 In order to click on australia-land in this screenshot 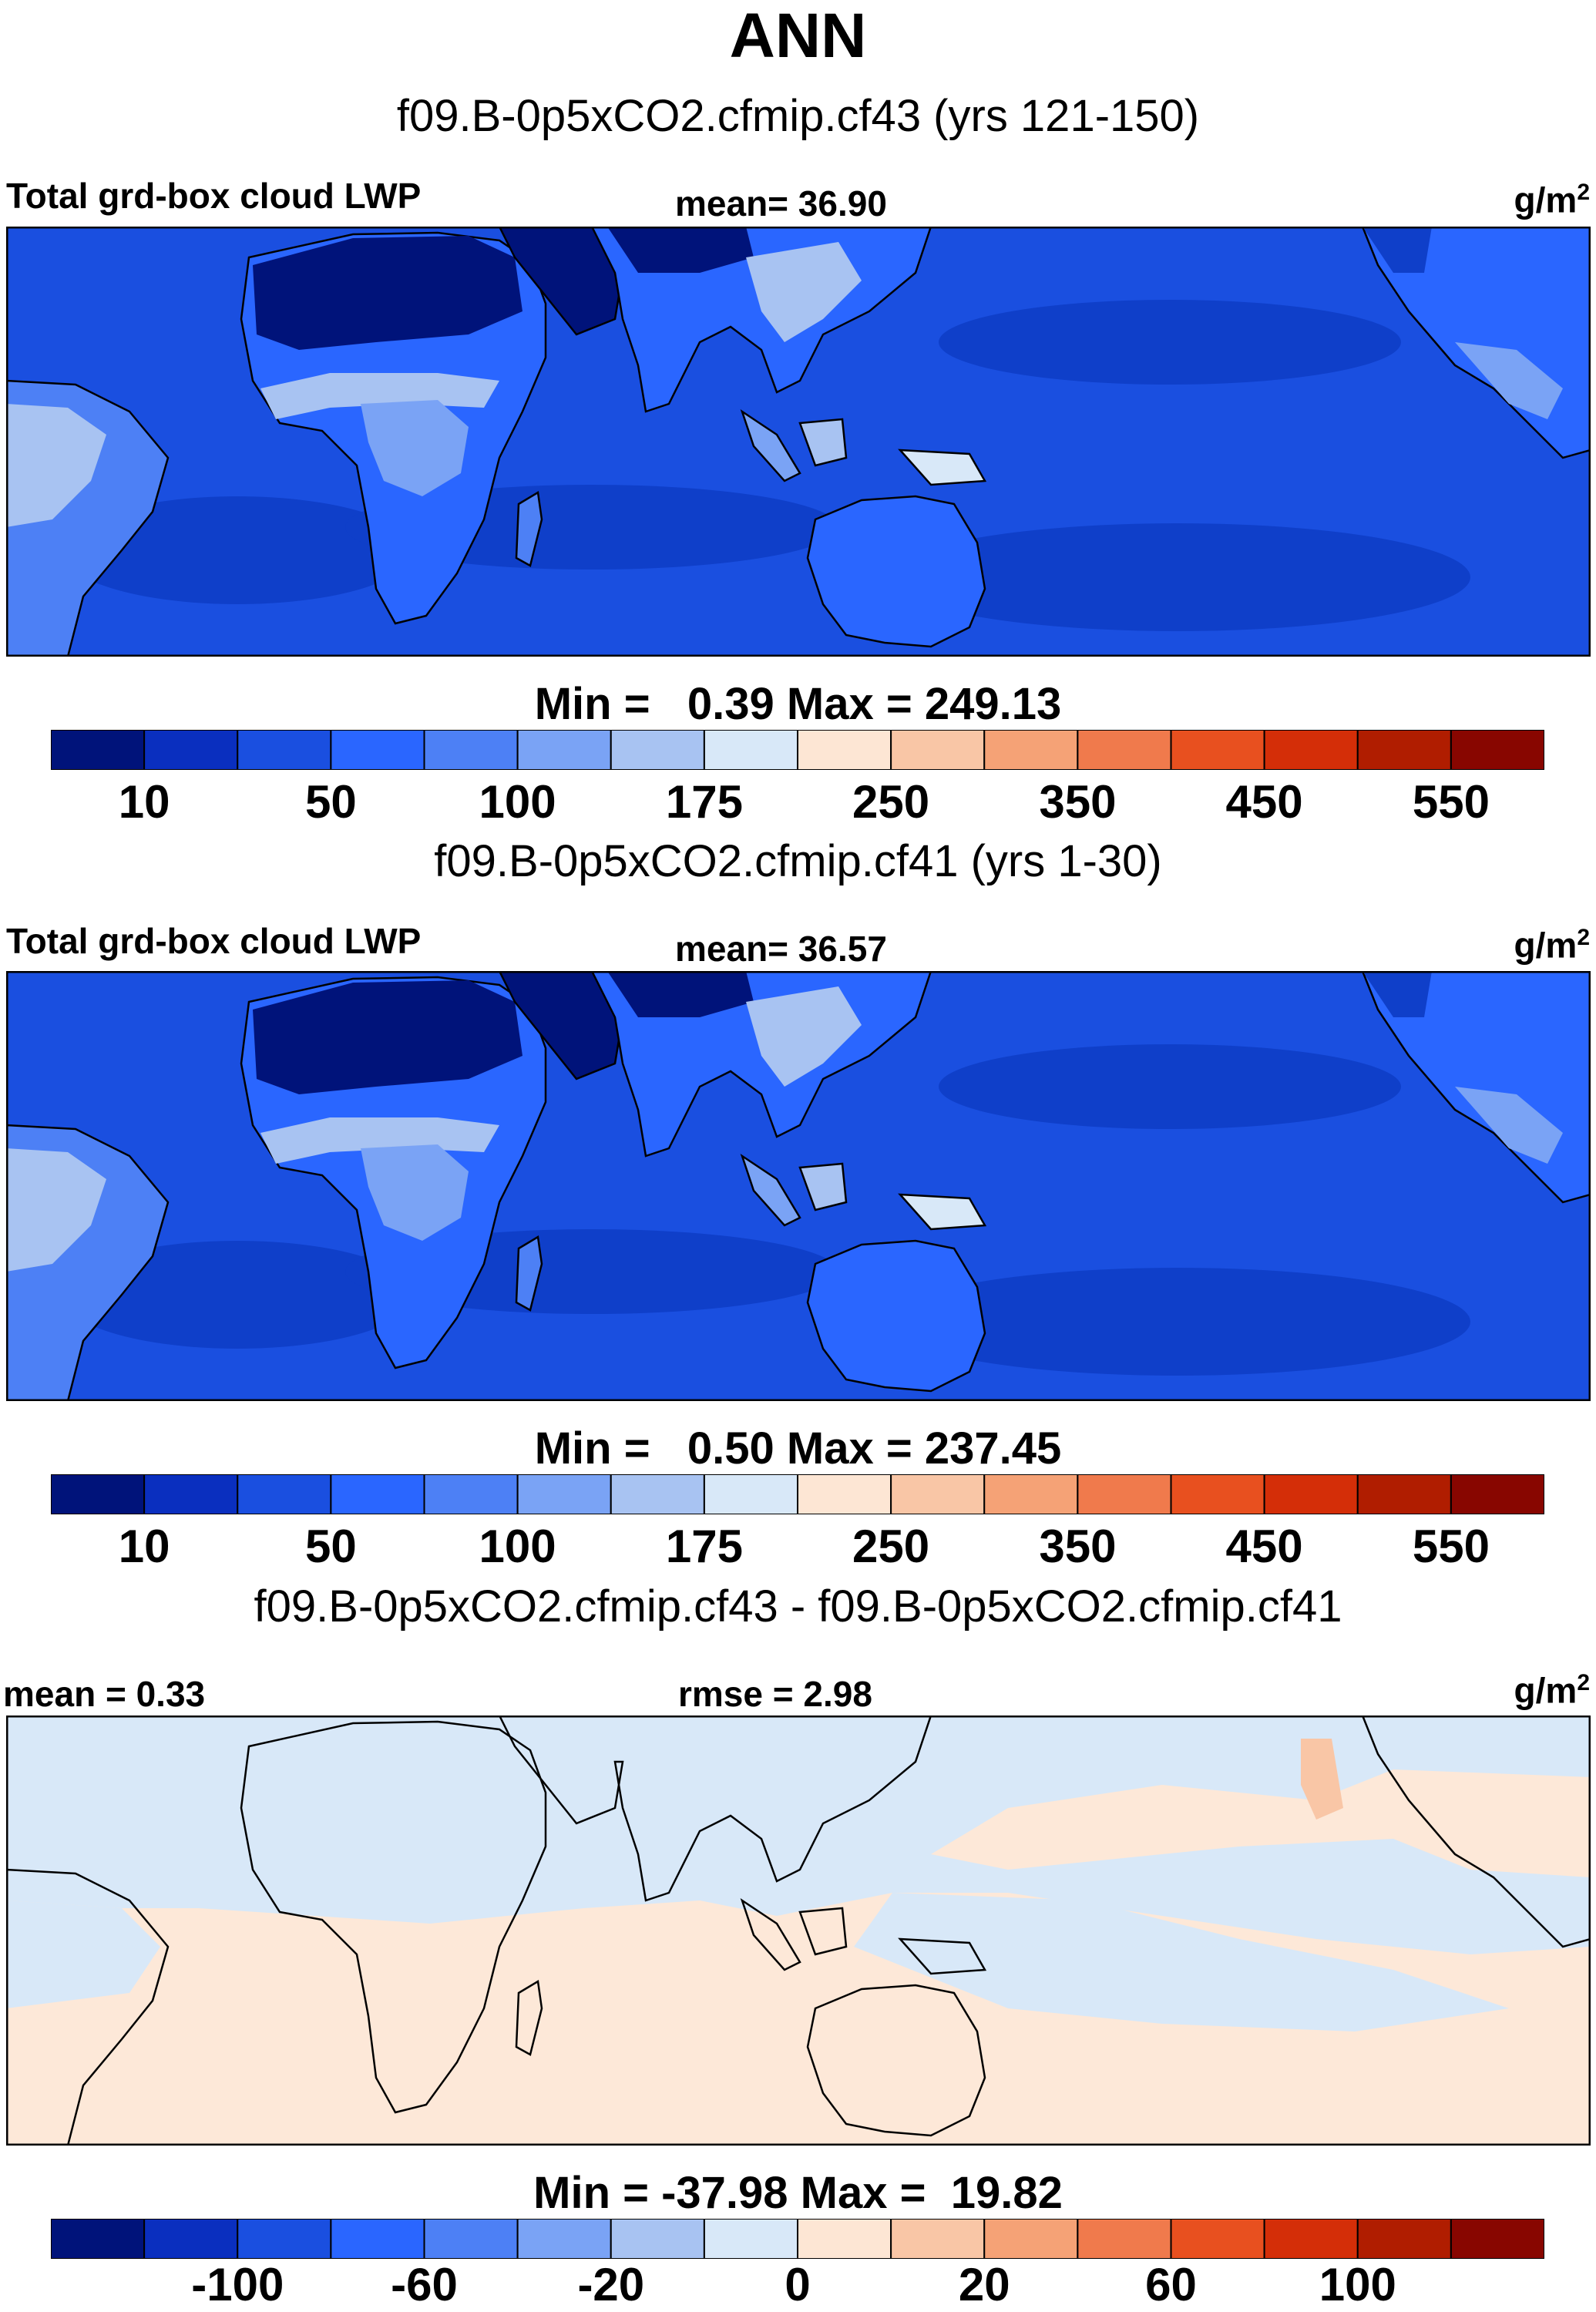, I will do `click(896, 1316)`.